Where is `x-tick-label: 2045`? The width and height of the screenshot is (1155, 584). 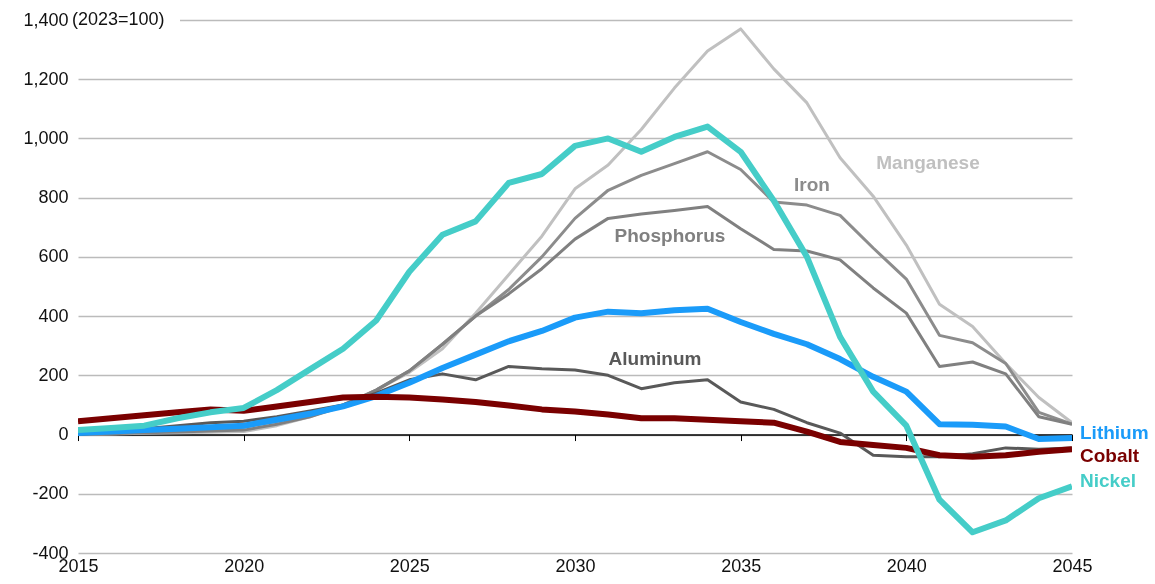
x-tick-label: 2045 is located at coordinates (1072, 565).